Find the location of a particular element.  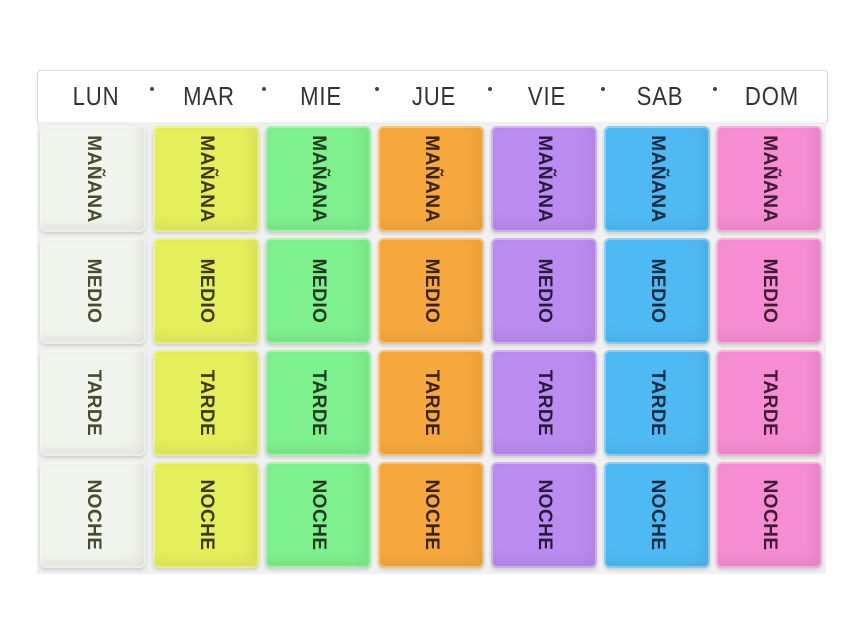

compartment-dom-3: NOCHE is located at coordinates (769, 515).